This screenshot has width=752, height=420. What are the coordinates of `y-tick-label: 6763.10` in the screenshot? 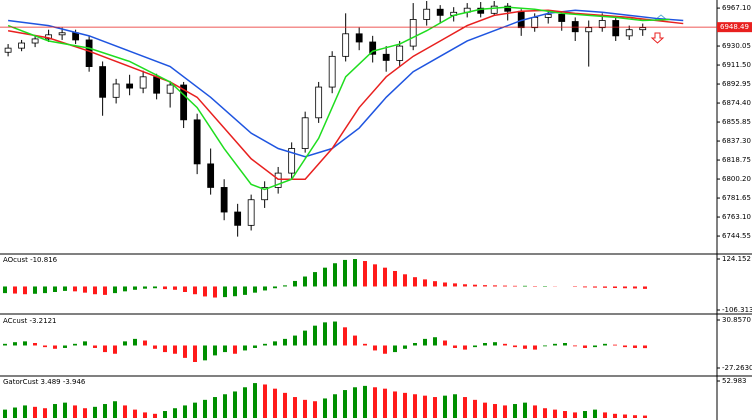 It's located at (736, 217).